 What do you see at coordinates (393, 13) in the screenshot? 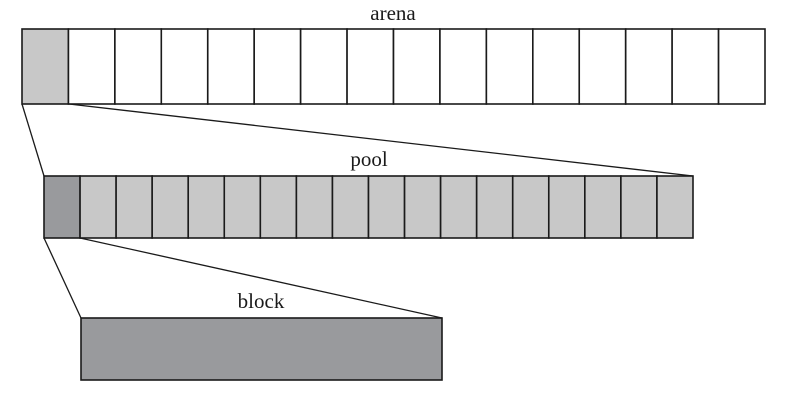
I see `arena-label: arena` at bounding box center [393, 13].